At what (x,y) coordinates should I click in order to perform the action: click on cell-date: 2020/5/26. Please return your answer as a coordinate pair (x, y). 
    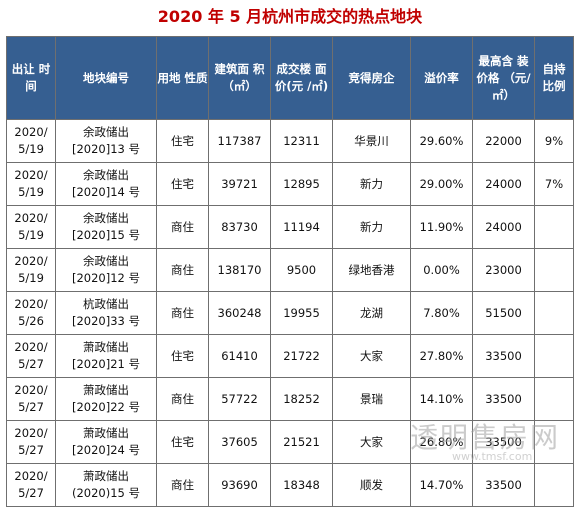
    Looking at the image, I should click on (31, 313).